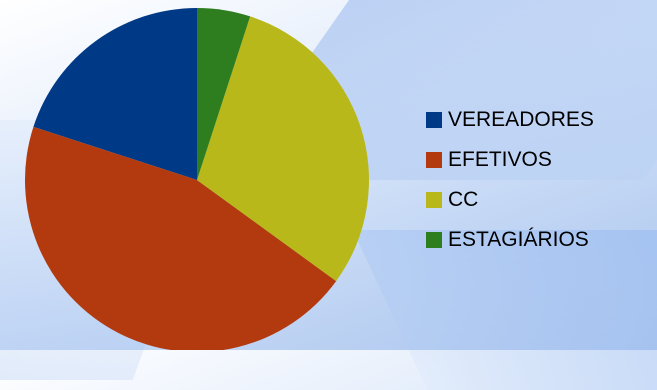  What do you see at coordinates (434, 120) in the screenshot?
I see `legend-swatch-vereadores` at bounding box center [434, 120].